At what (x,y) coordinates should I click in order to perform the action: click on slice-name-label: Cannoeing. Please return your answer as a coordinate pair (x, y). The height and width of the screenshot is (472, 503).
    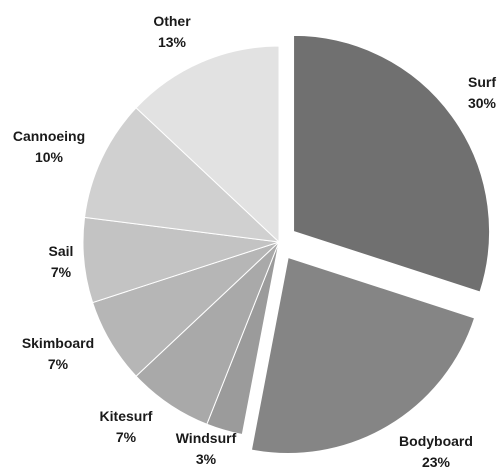
    Looking at the image, I should click on (49, 136).